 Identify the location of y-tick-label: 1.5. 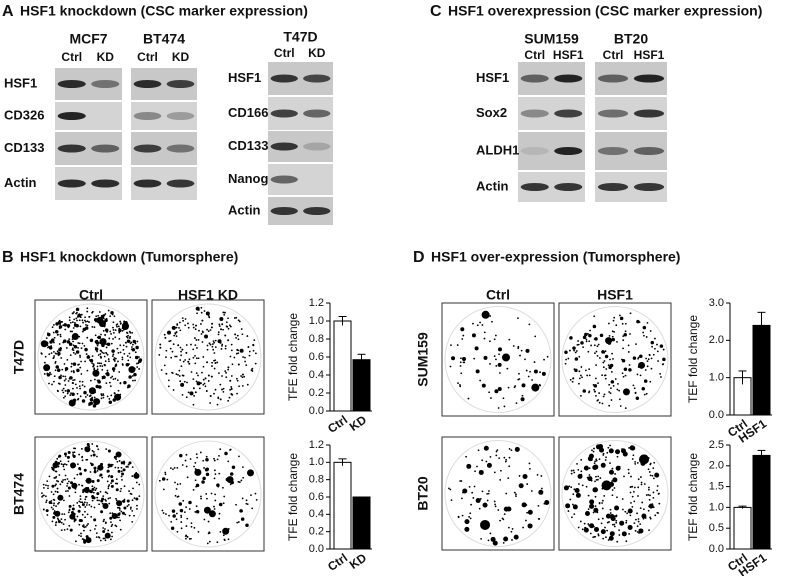
(716, 487).